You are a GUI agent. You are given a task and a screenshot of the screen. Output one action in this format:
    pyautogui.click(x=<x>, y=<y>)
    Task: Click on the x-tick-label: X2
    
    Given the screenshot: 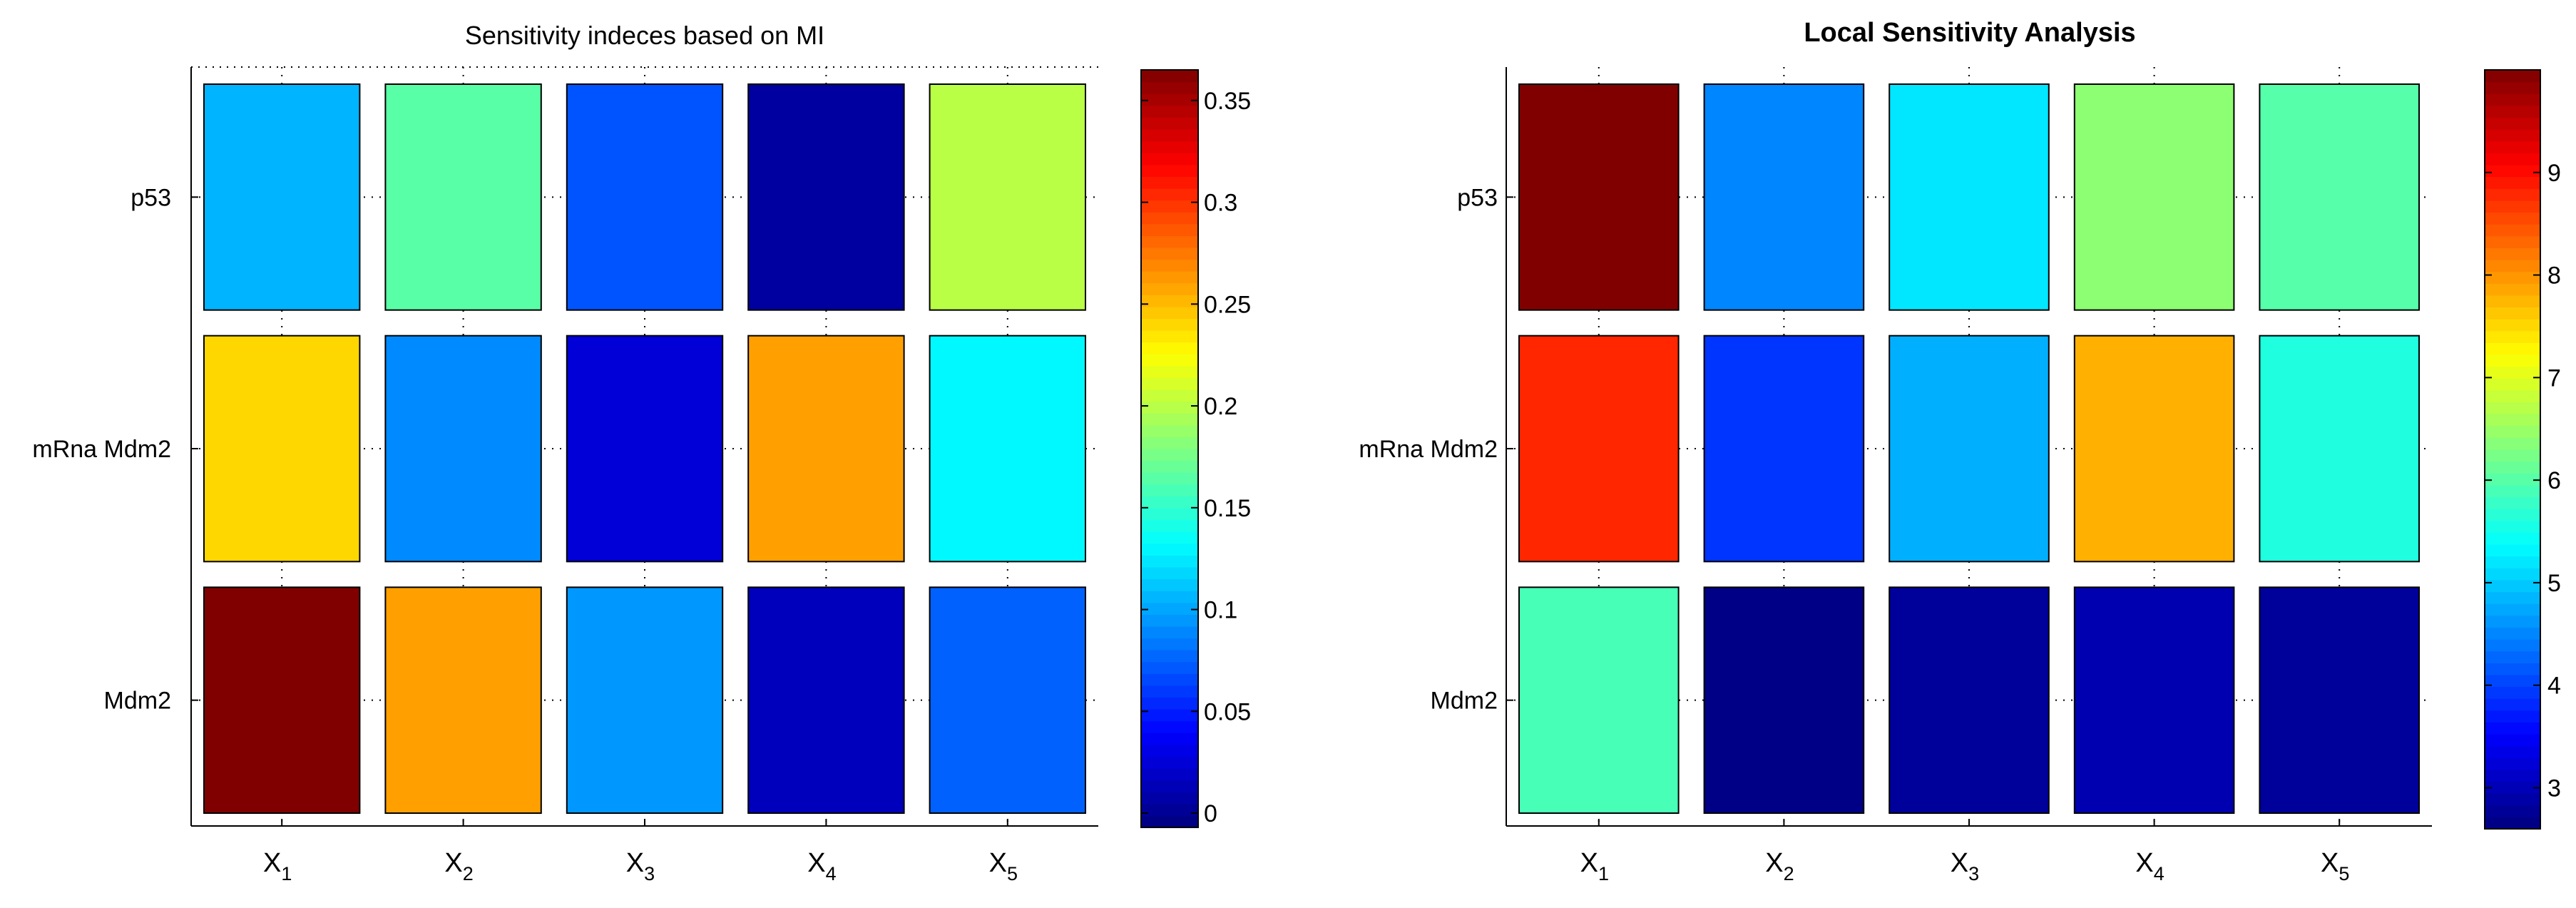 What is the action you would take?
    pyautogui.click(x=458, y=866)
    